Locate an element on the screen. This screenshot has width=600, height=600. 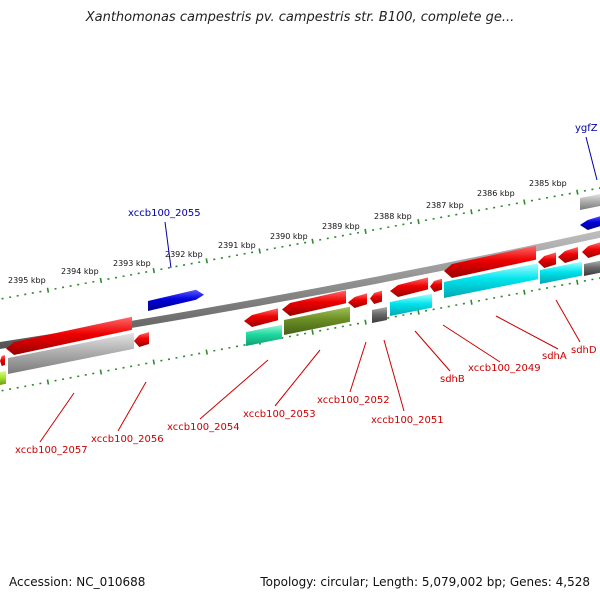
gene-label-xccb100_2051: xccb100_2051 is located at coordinates (407, 420).